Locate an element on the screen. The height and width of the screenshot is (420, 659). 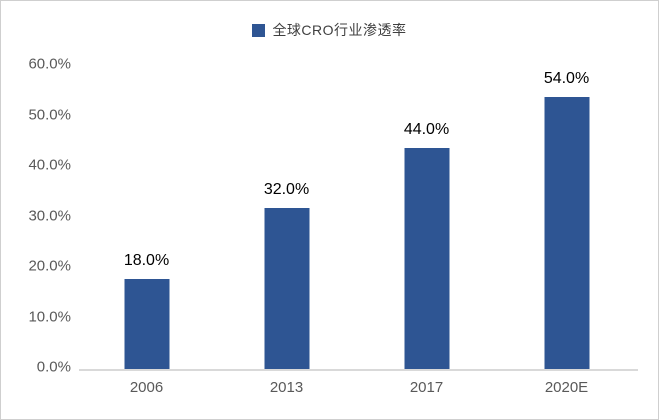
bar-value-label: 18.0% is located at coordinates (146, 261).